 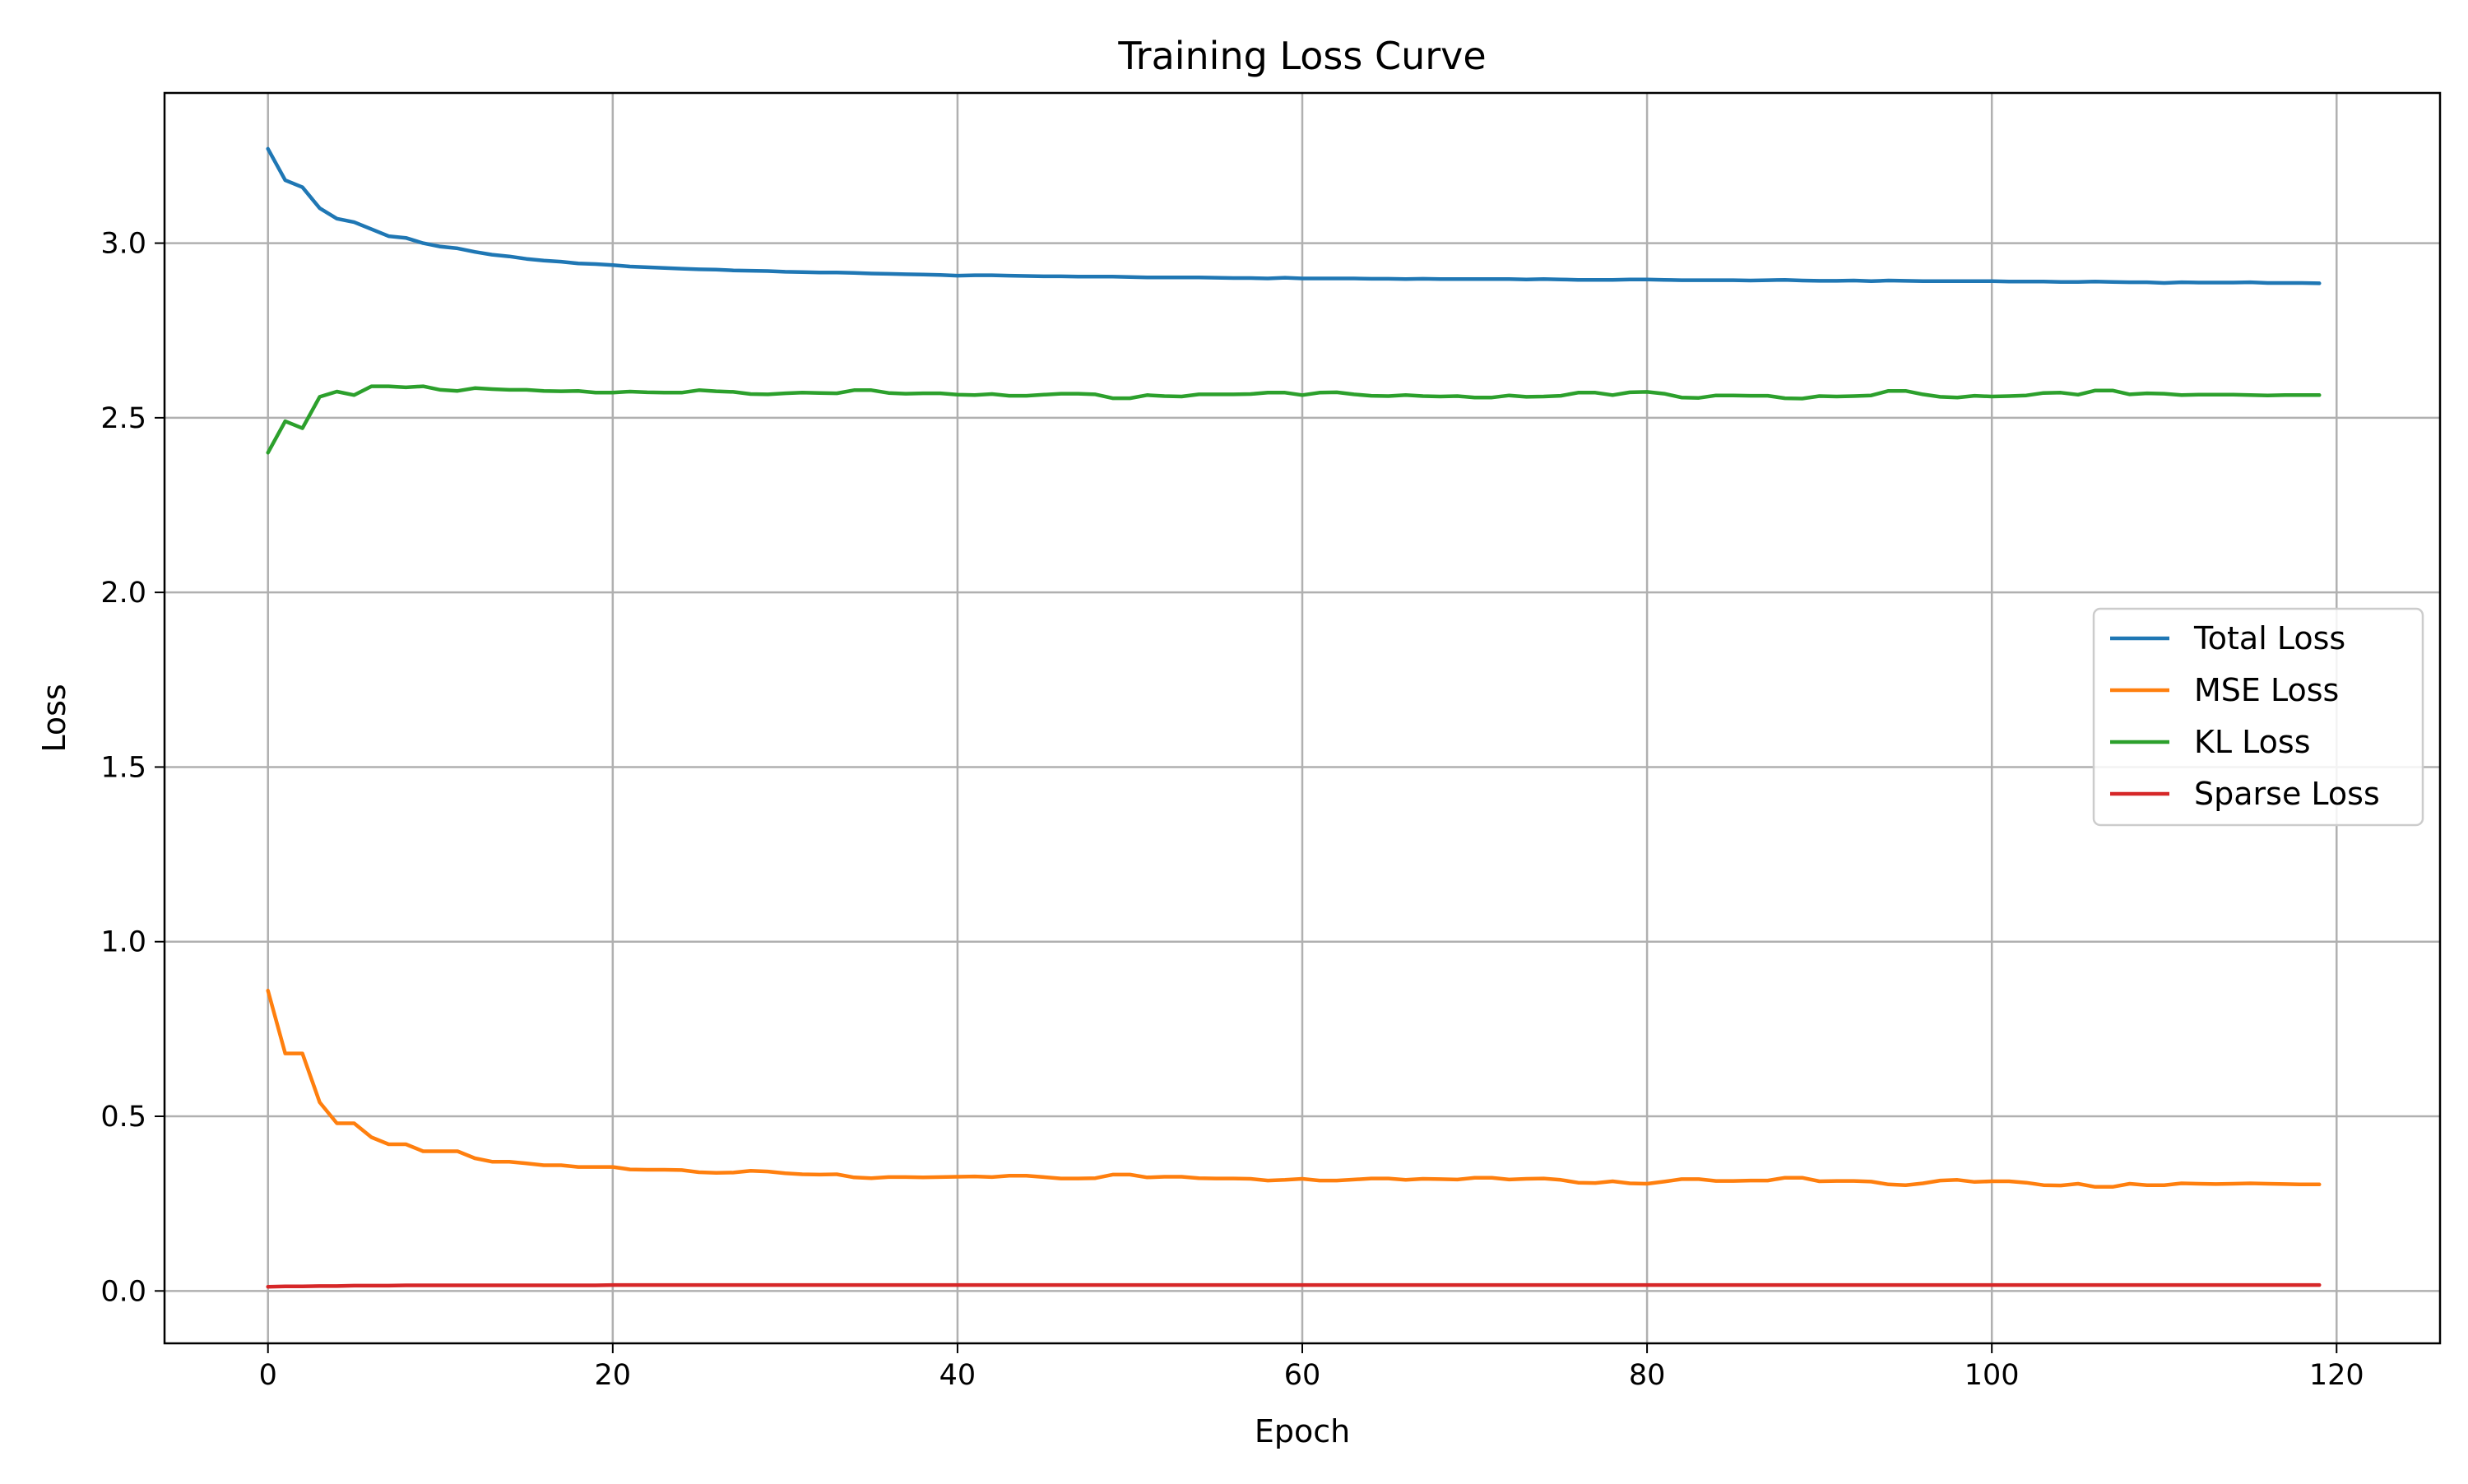 What do you see at coordinates (123, 1117) in the screenshot?
I see `y-tick-label: 0.5` at bounding box center [123, 1117].